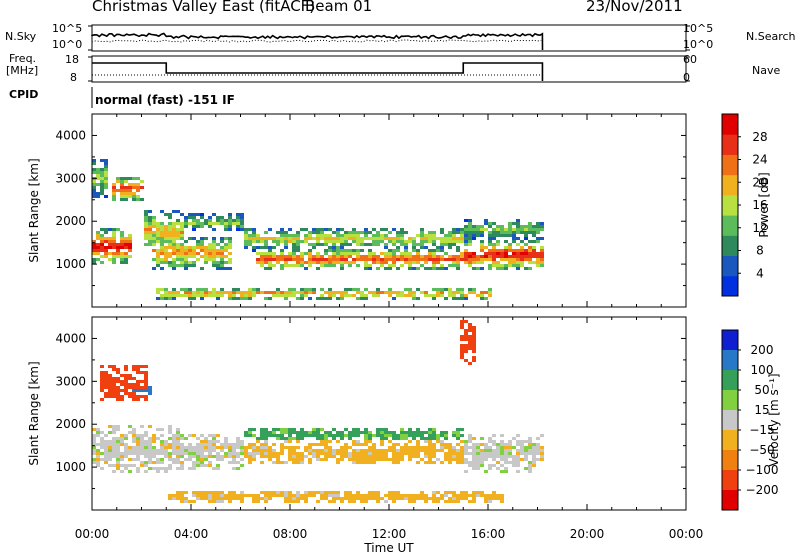 The height and width of the screenshot is (554, 800). Describe the element at coordinates (766, 70) in the screenshot. I see `nave-label: Nave` at that location.